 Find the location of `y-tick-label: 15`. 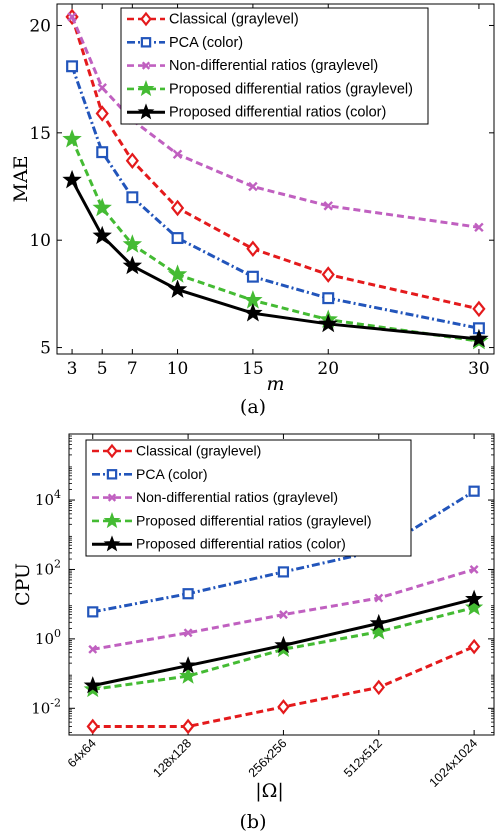

y-tick-label: 15 is located at coordinates (40, 134).